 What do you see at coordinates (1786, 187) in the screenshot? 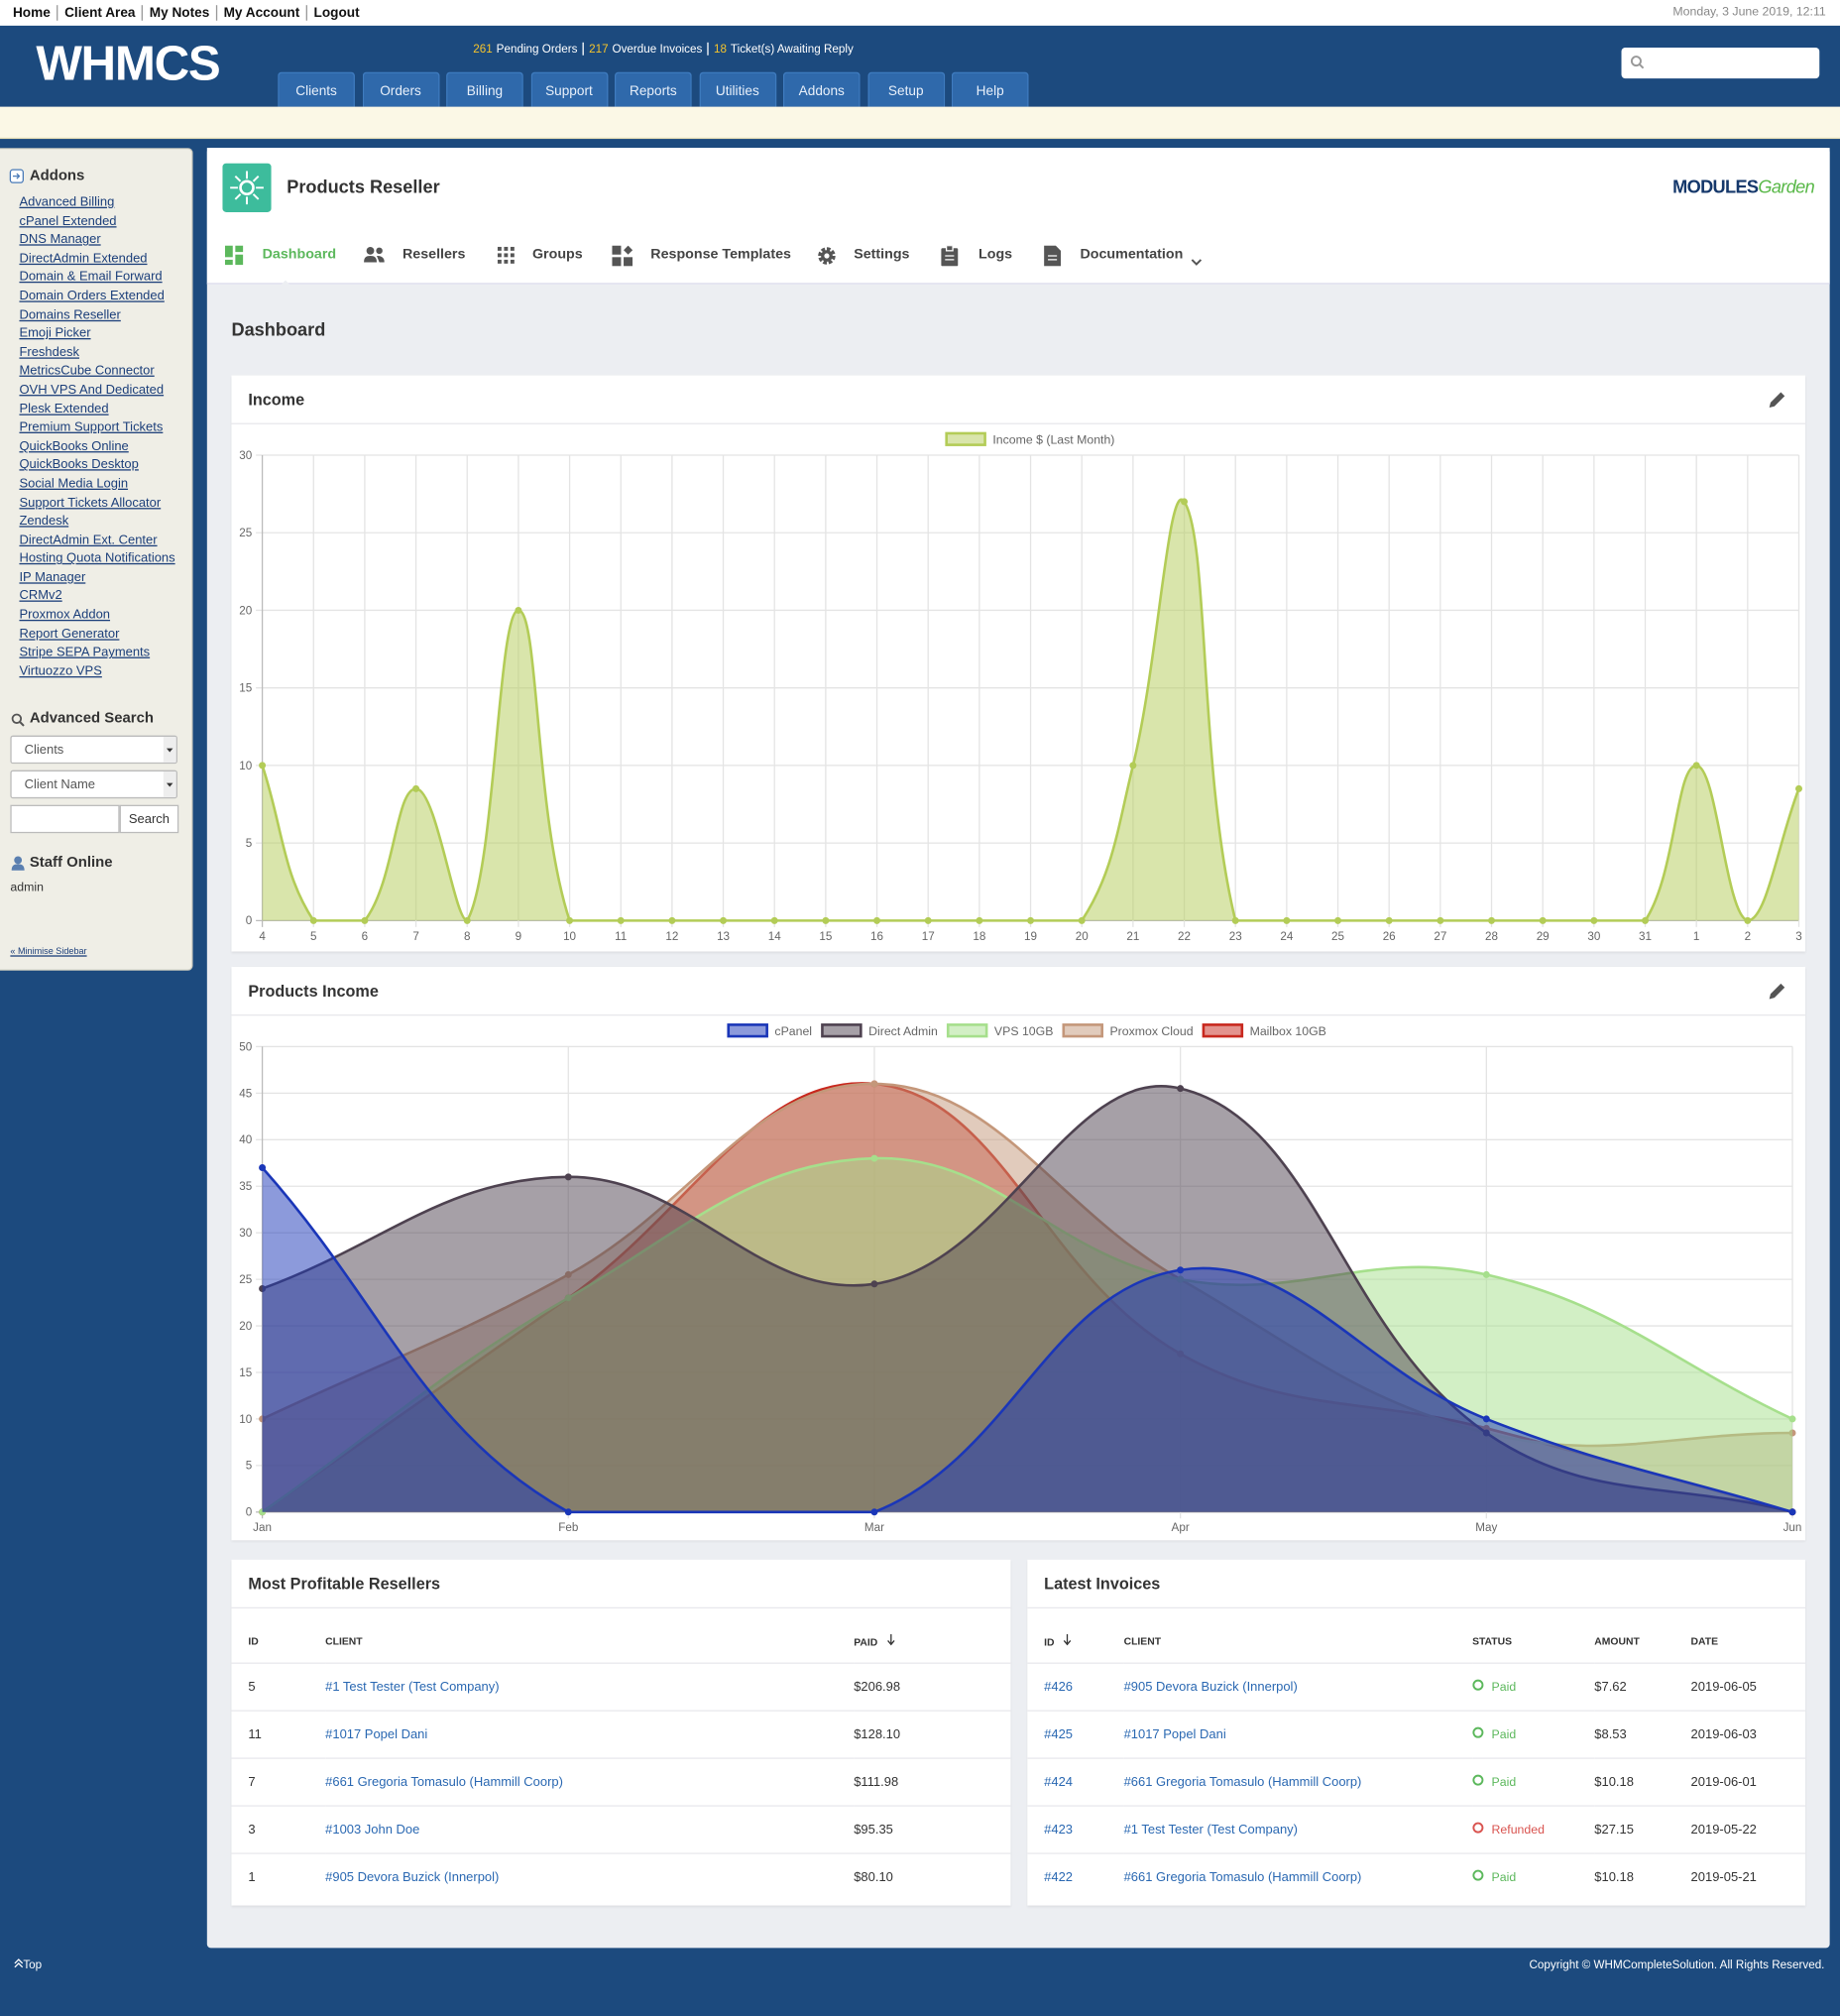
I see `brand-part: Garden` at bounding box center [1786, 187].